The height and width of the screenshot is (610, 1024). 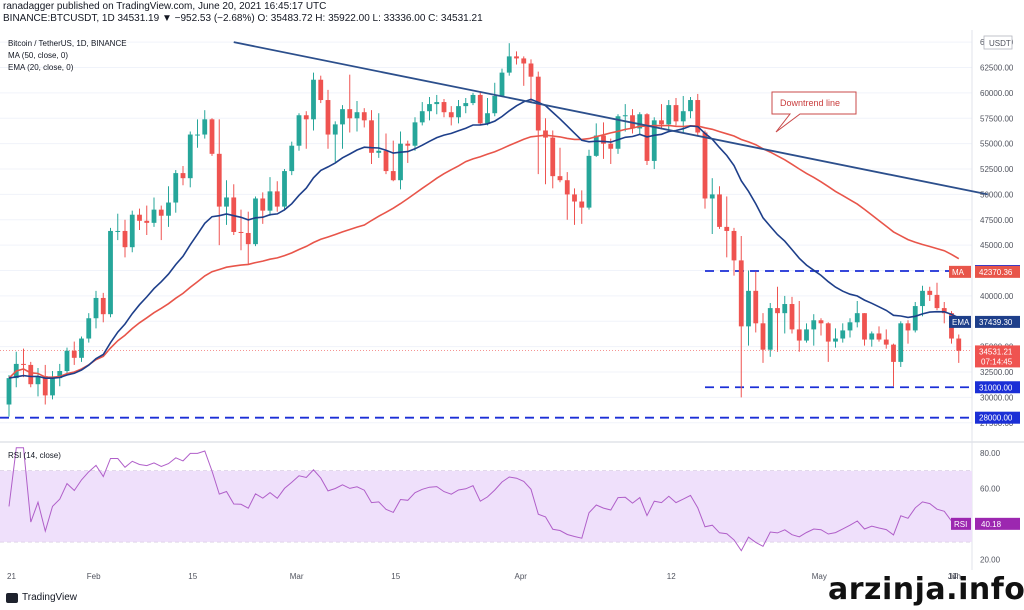 I want to click on time-tick-label: 15, so click(x=395, y=576).